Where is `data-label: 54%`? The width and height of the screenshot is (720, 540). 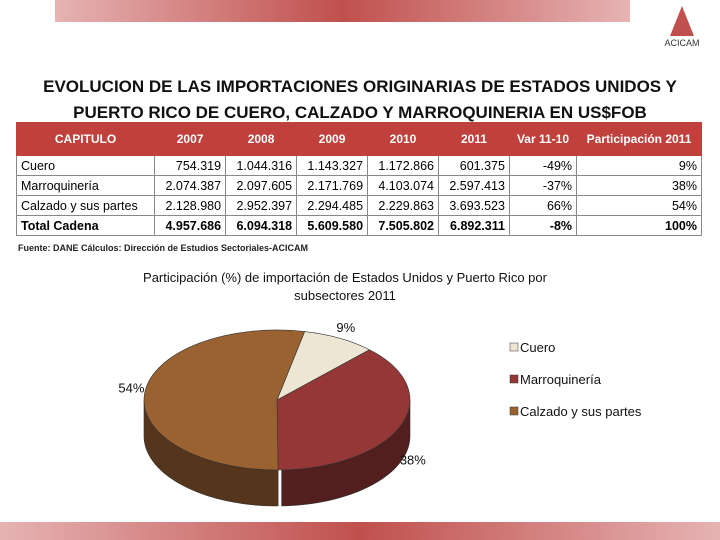
data-label: 54% is located at coordinates (131, 387).